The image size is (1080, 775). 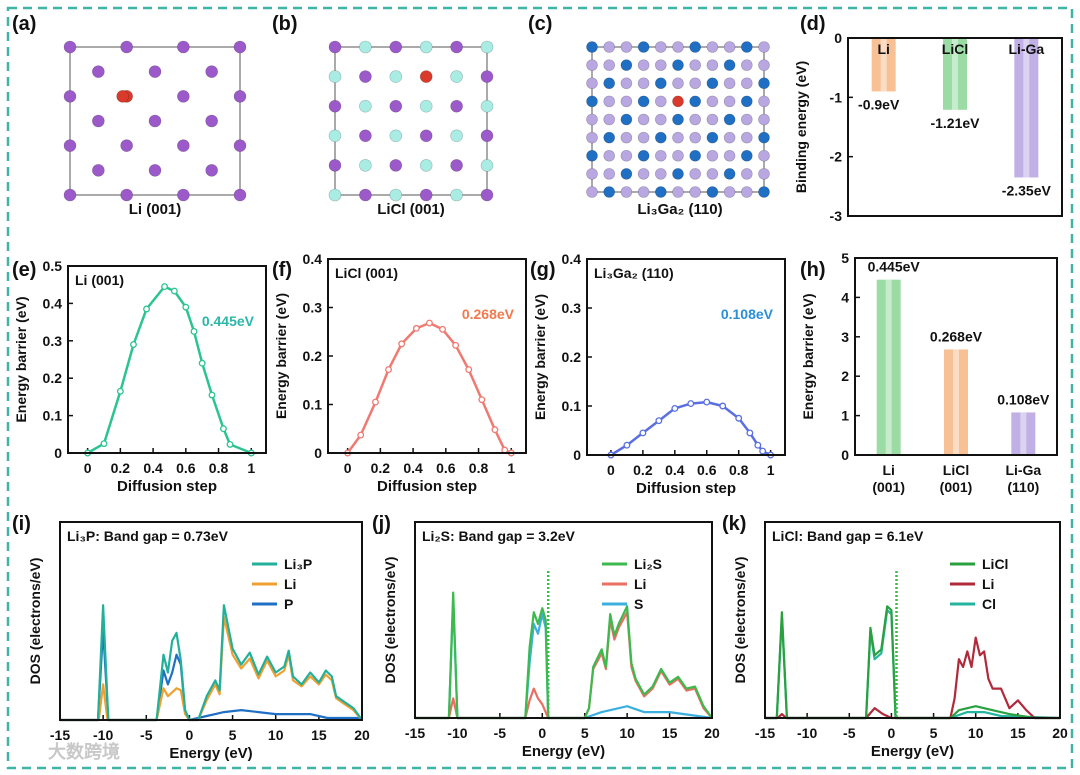 I want to click on dos-curve-Li, so click(x=211, y=668).